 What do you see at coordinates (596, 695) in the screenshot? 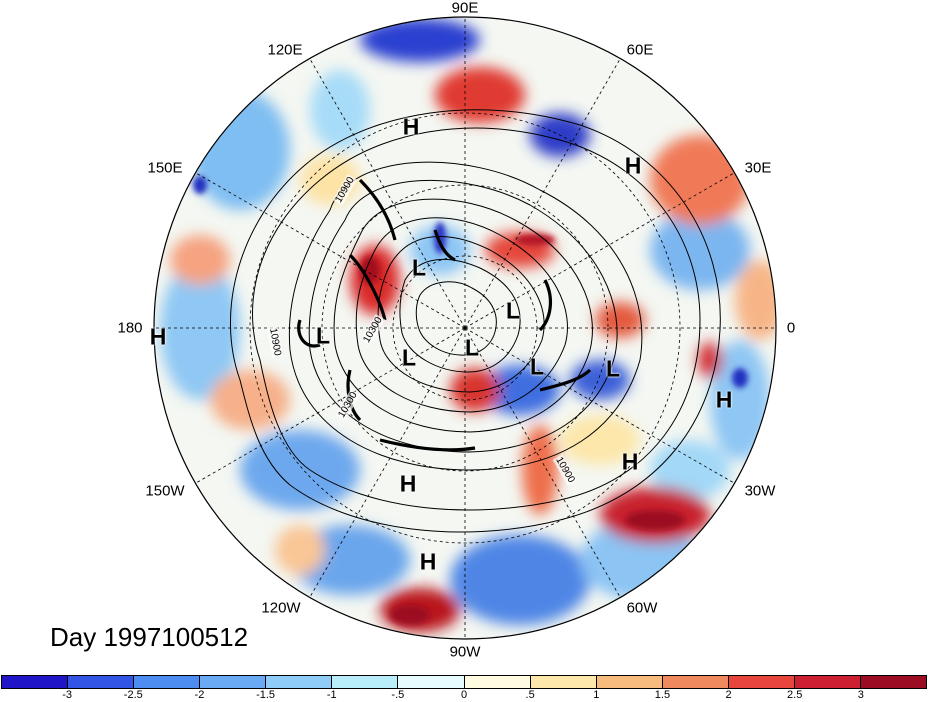
I see `colorbar-tick-label: 1` at bounding box center [596, 695].